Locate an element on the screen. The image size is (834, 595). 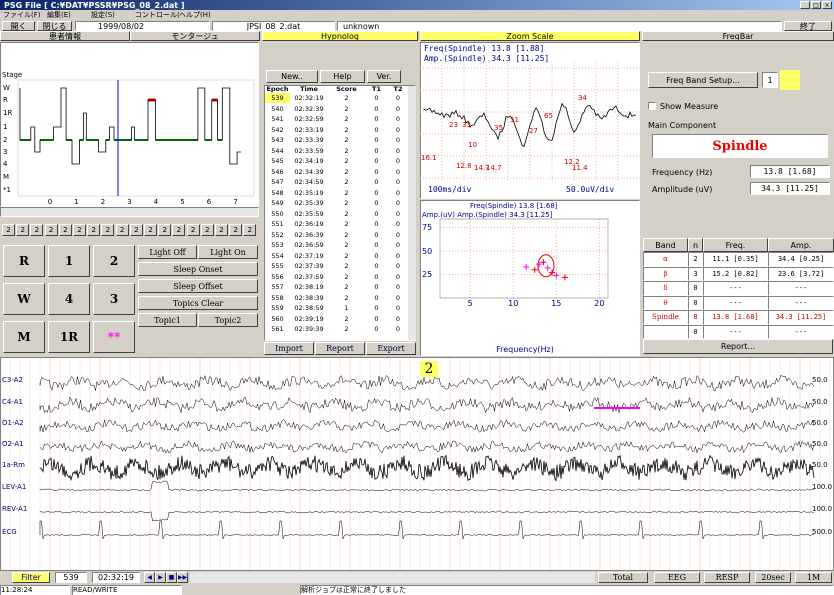
table-cell: 545 is located at coordinates (277, 161).